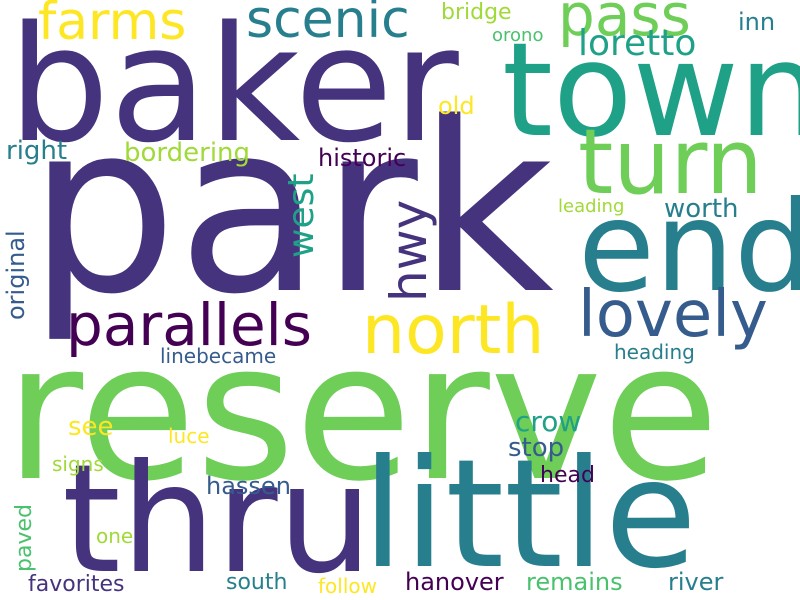 The image size is (800, 600). I want to click on word-bridge: bridge, so click(476, 12).